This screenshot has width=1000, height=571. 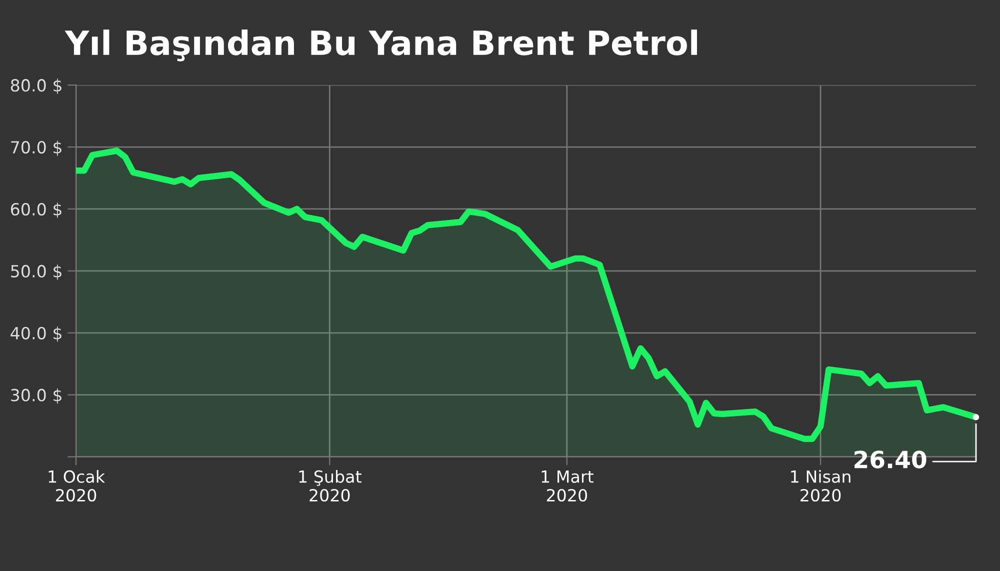 I want to click on y-tick-label: 40.0 $, so click(x=36, y=334).